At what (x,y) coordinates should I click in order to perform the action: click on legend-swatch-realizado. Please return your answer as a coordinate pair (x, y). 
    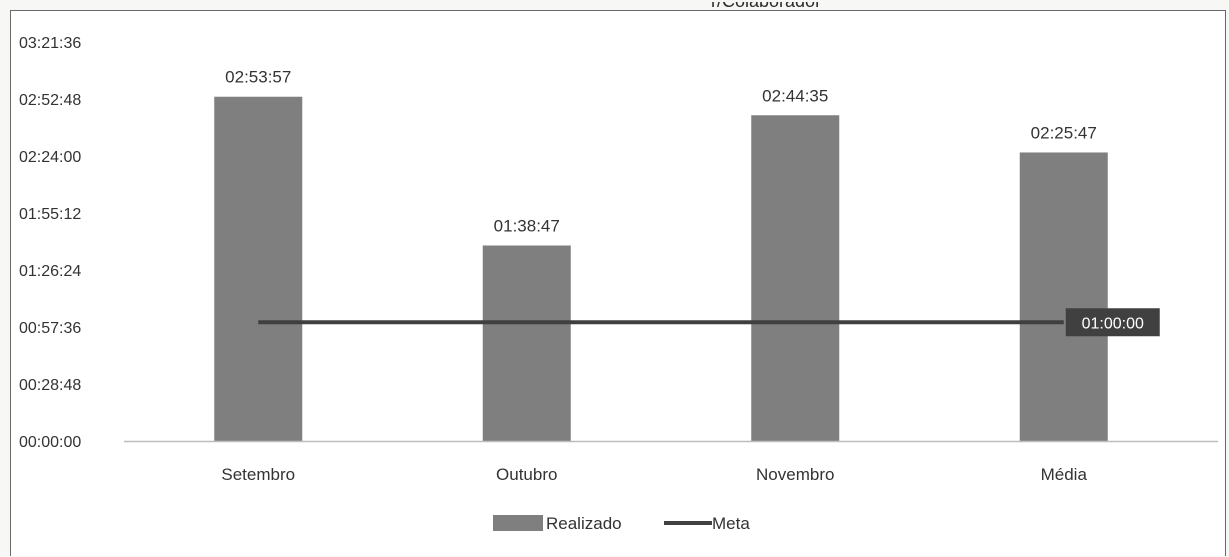
    Looking at the image, I should click on (518, 523).